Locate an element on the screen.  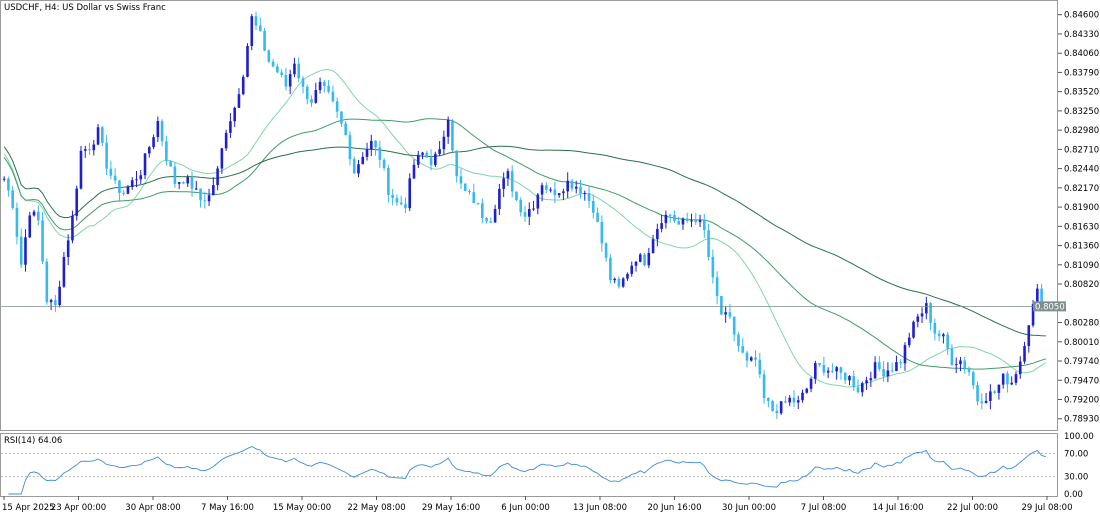
time-tick-label: 22 Jul 00:00 is located at coordinates (972, 508).